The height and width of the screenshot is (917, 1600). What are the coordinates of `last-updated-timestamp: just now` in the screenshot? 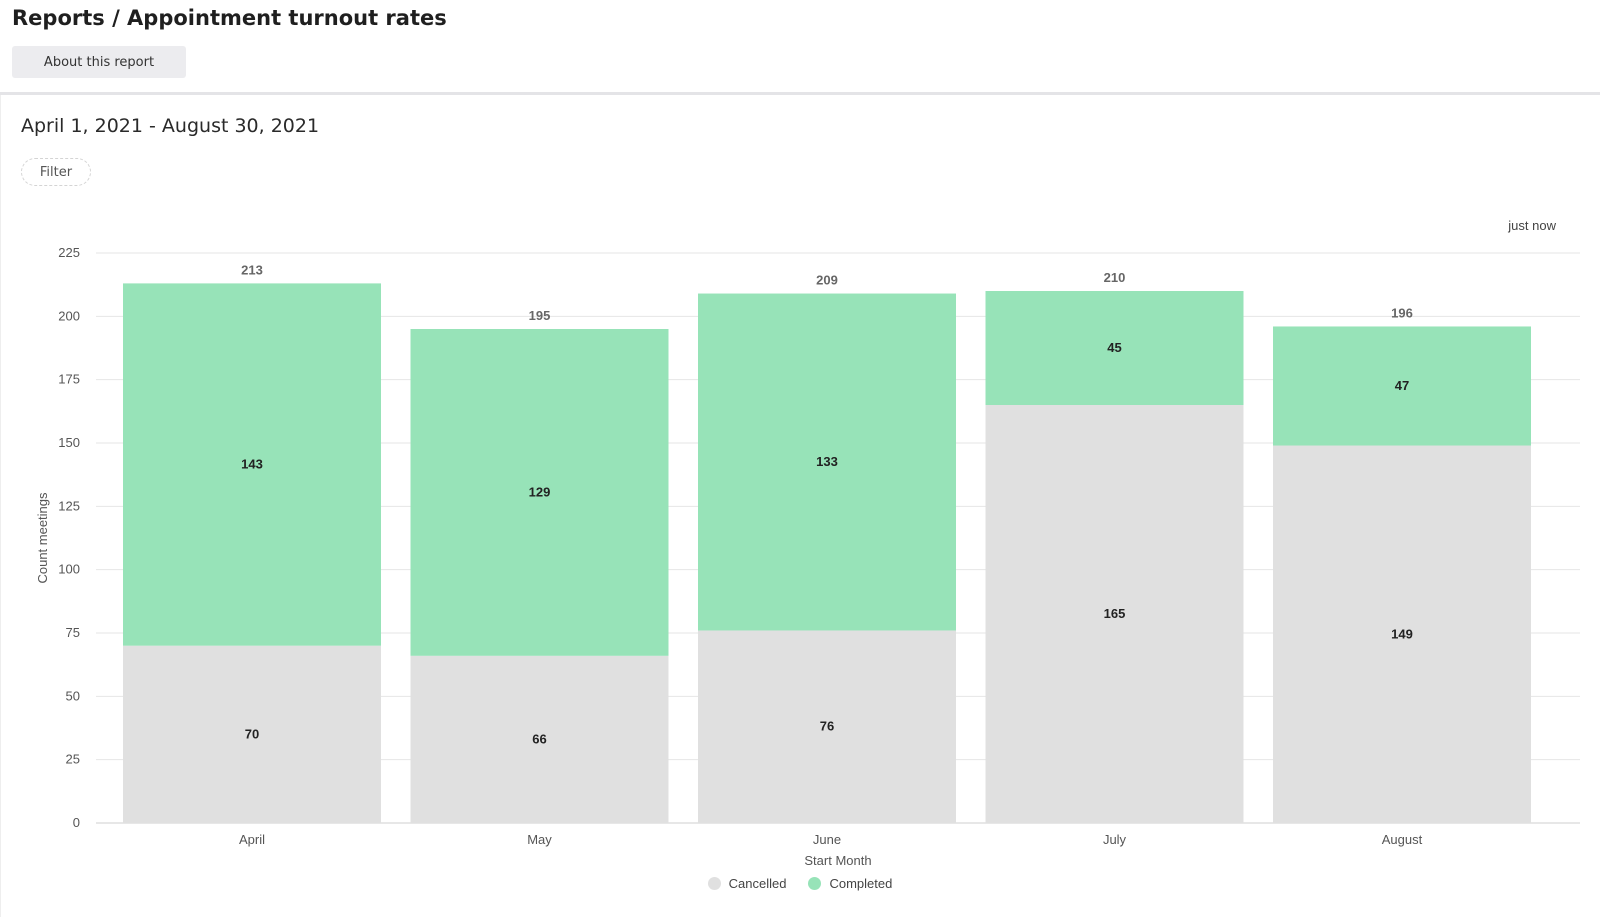 It's located at (1532, 225).